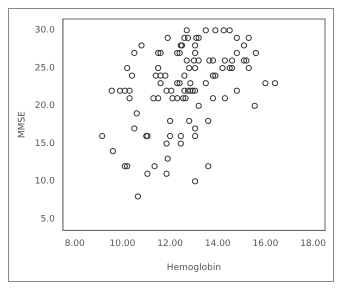 The height and width of the screenshot is (290, 342). Describe the element at coordinates (45, 31) in the screenshot. I see `y-tick-label: 30.0` at that location.